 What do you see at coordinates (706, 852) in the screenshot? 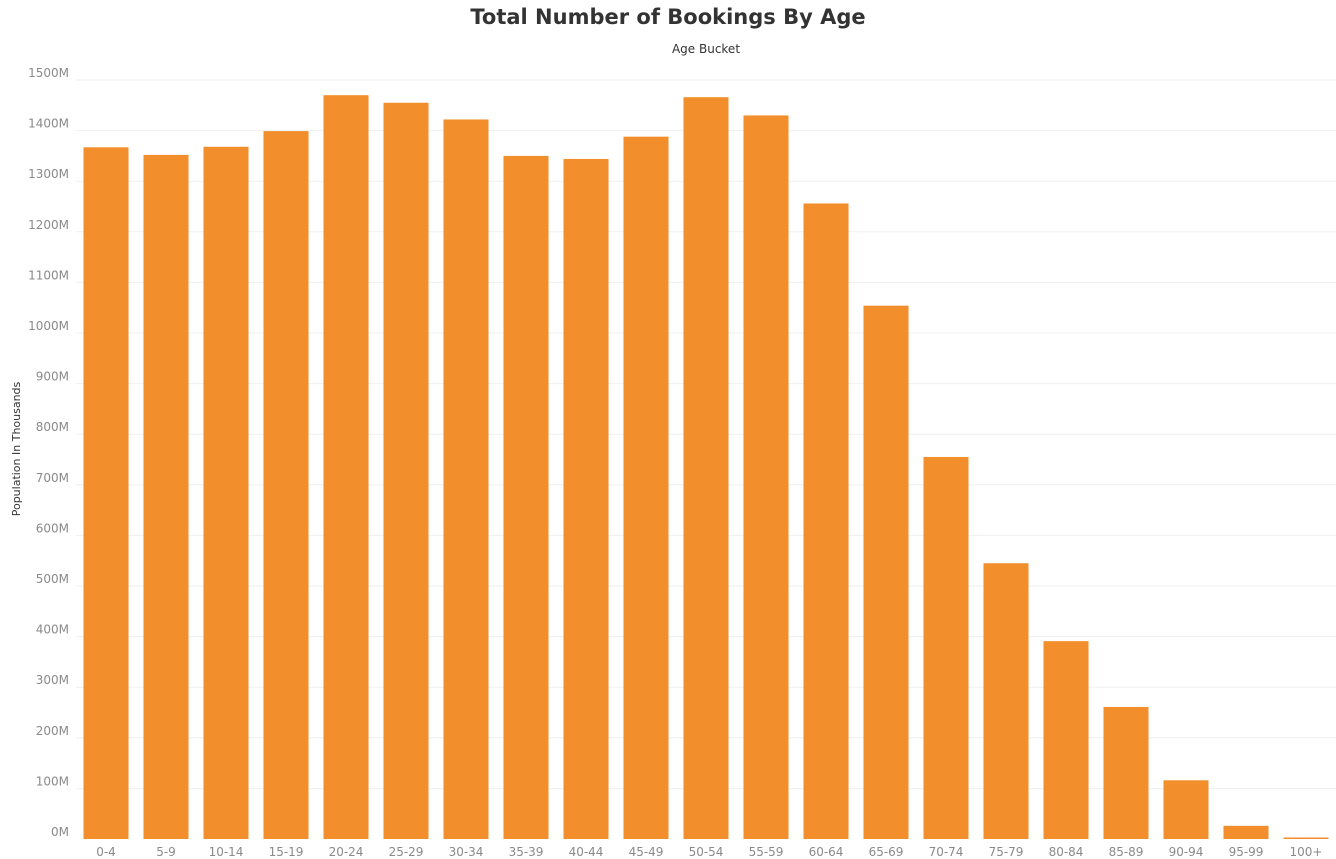
I see `x-tick-label: 50-54` at bounding box center [706, 852].